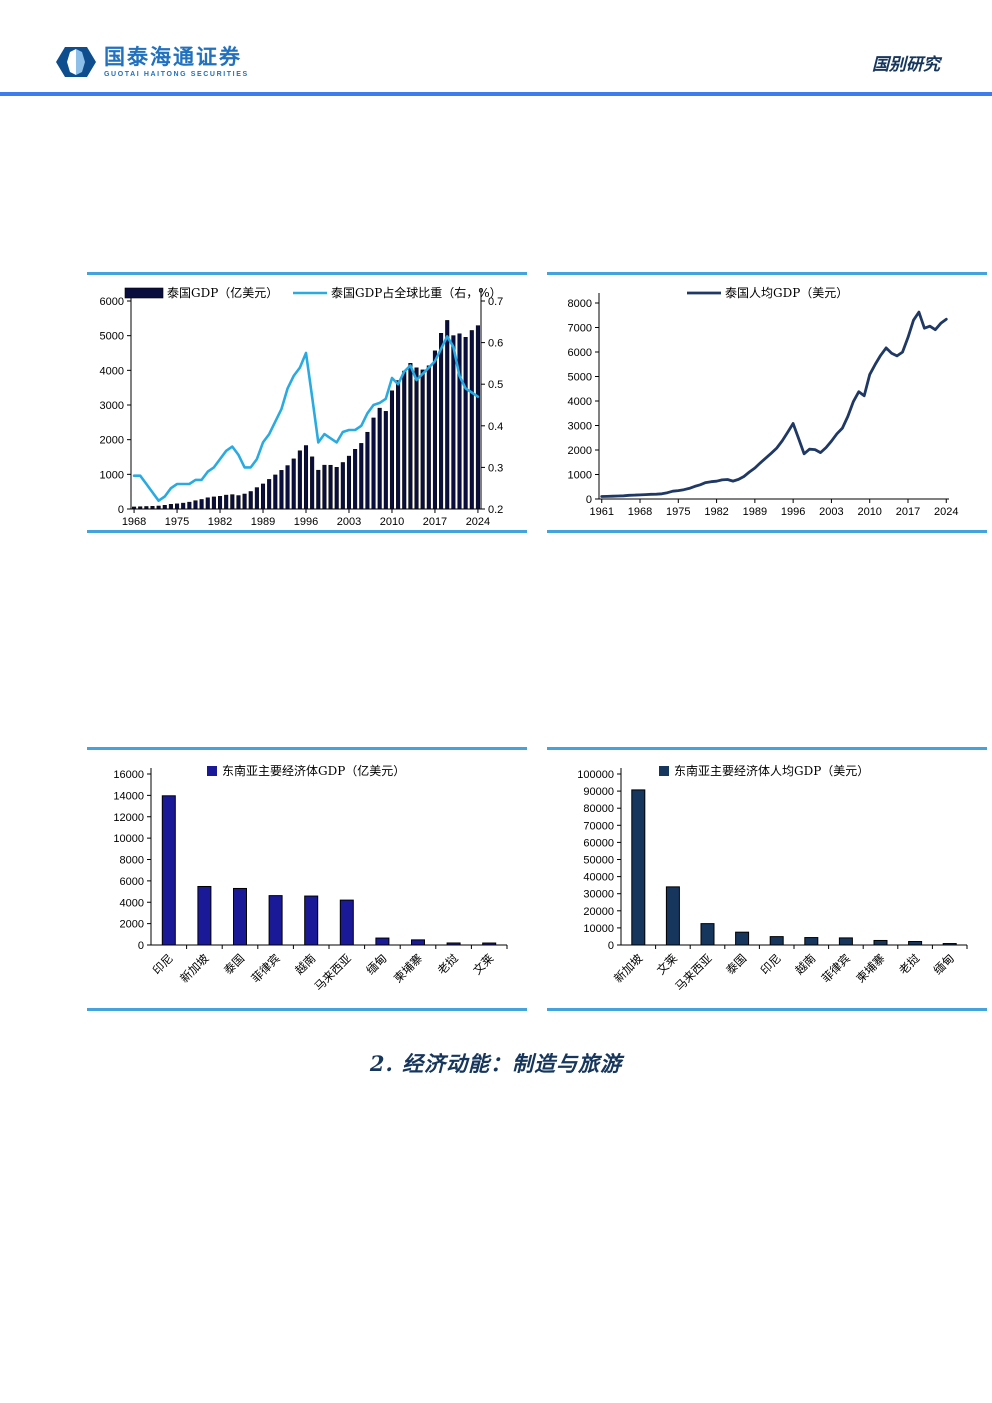 The image size is (992, 1403). What do you see at coordinates (906, 65) in the screenshot?
I see `header-category-label: 国别研究` at bounding box center [906, 65].